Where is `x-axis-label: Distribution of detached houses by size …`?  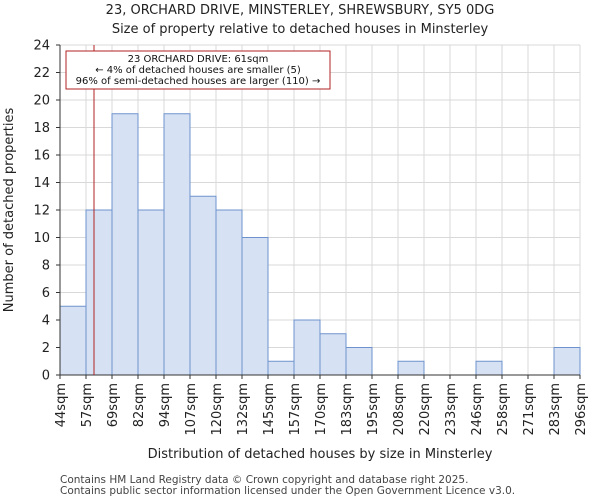 x-axis-label: Distribution of detached houses by size … is located at coordinates (320, 454).